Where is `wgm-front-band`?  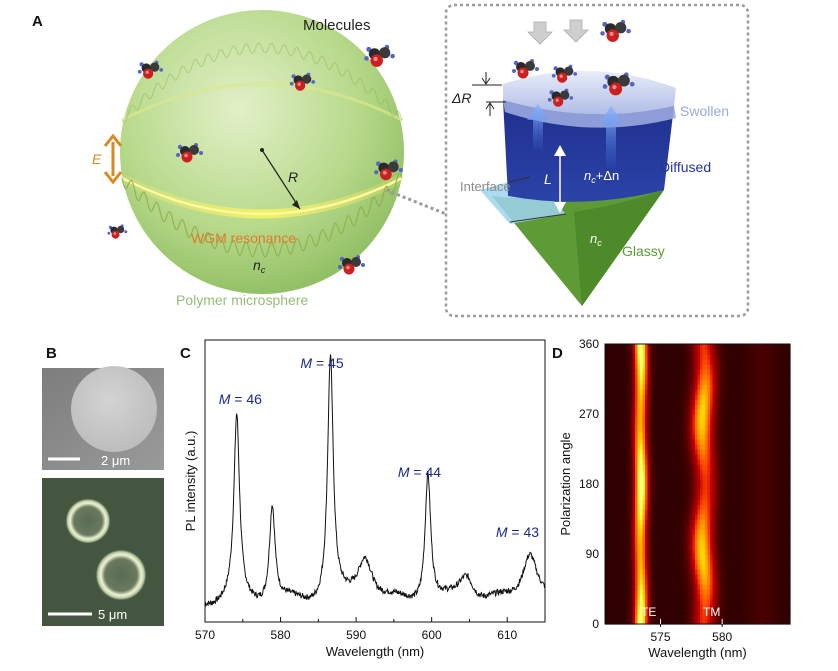 wgm-front-band is located at coordinates (262, 196).